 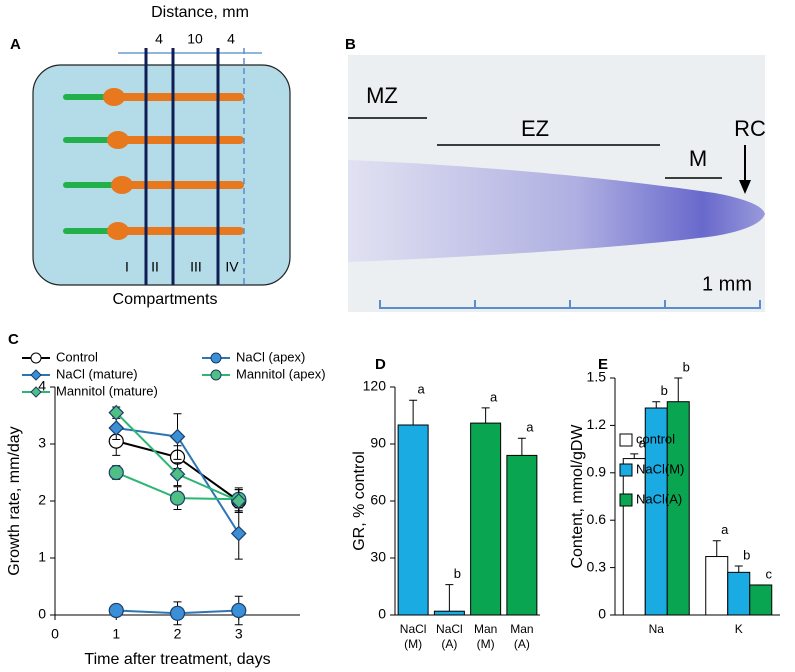 I want to click on y-axis-label: Growth rate, mm/day, so click(x=14, y=500).